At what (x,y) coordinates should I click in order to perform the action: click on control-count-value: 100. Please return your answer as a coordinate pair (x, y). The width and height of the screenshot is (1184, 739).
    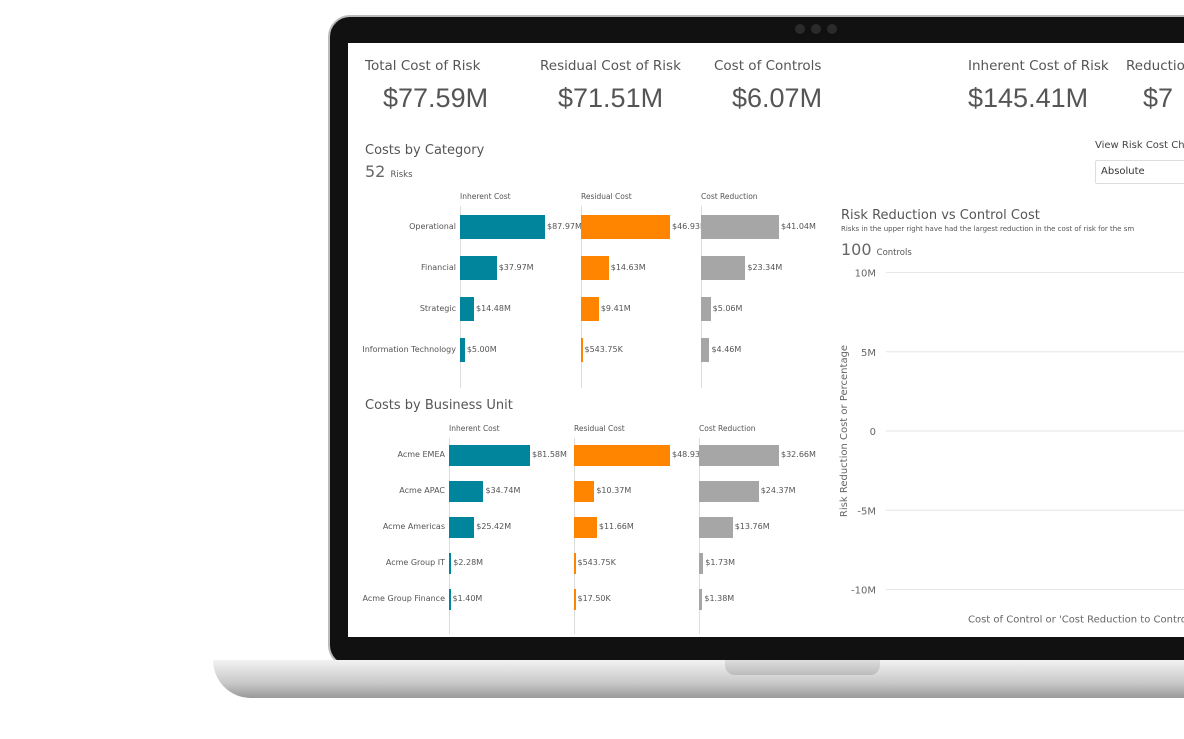
    Looking at the image, I should click on (856, 249).